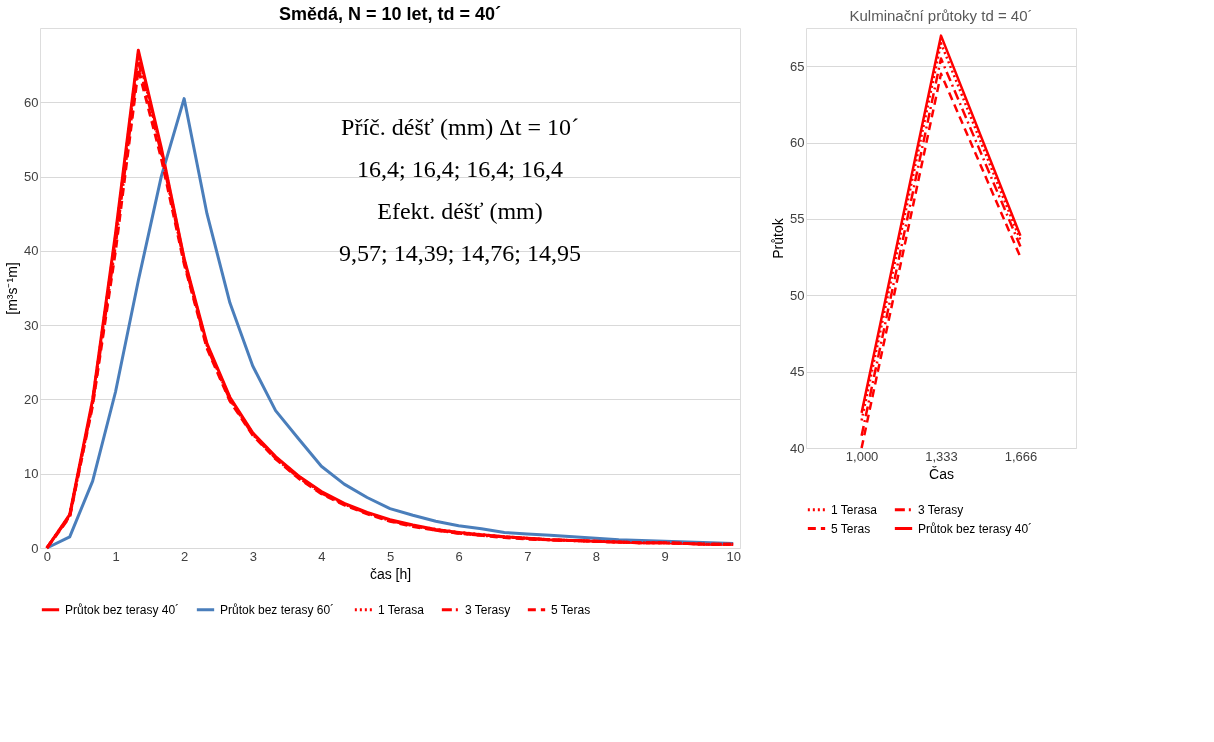  What do you see at coordinates (460, 211) in the screenshot?
I see `annotation: Efekt. déšť (mm)` at bounding box center [460, 211].